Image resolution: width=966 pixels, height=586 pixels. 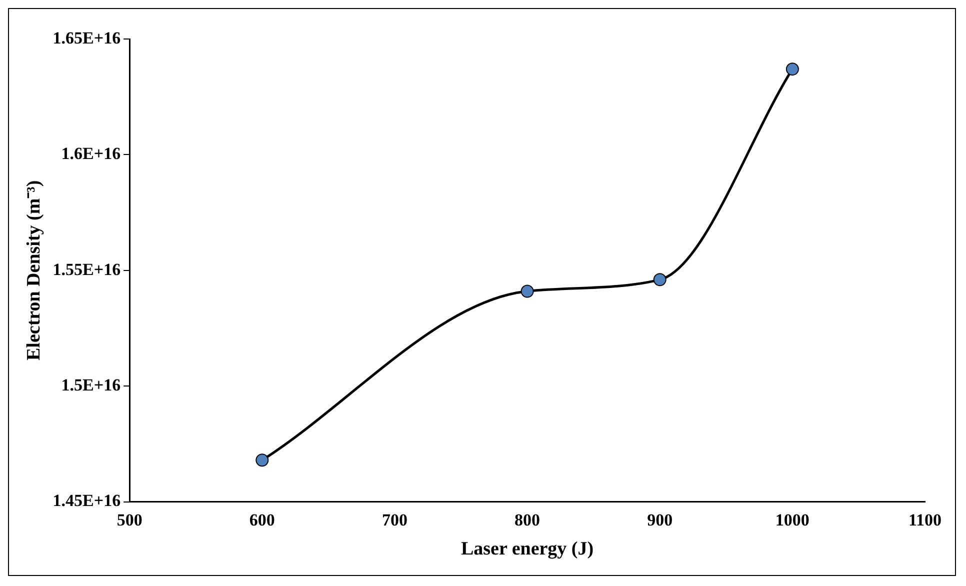 What do you see at coordinates (262, 520) in the screenshot?
I see `x-tick-label: 600` at bounding box center [262, 520].